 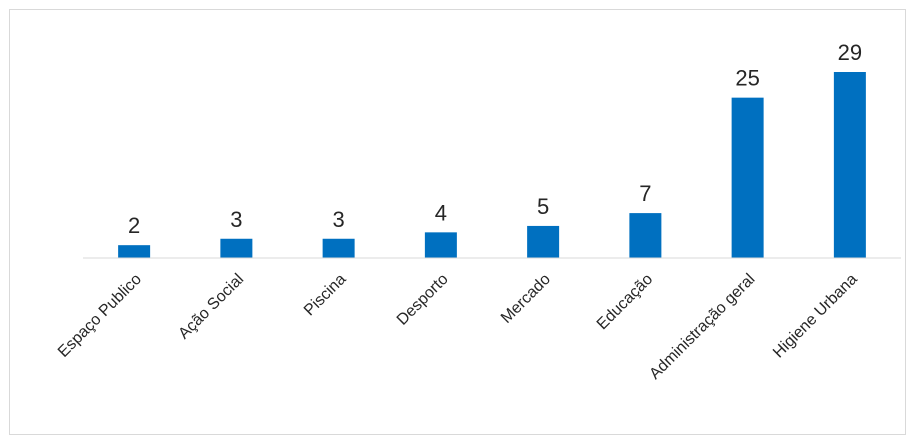 I want to click on x-tick-label: Ação Social, so click(x=211, y=307).